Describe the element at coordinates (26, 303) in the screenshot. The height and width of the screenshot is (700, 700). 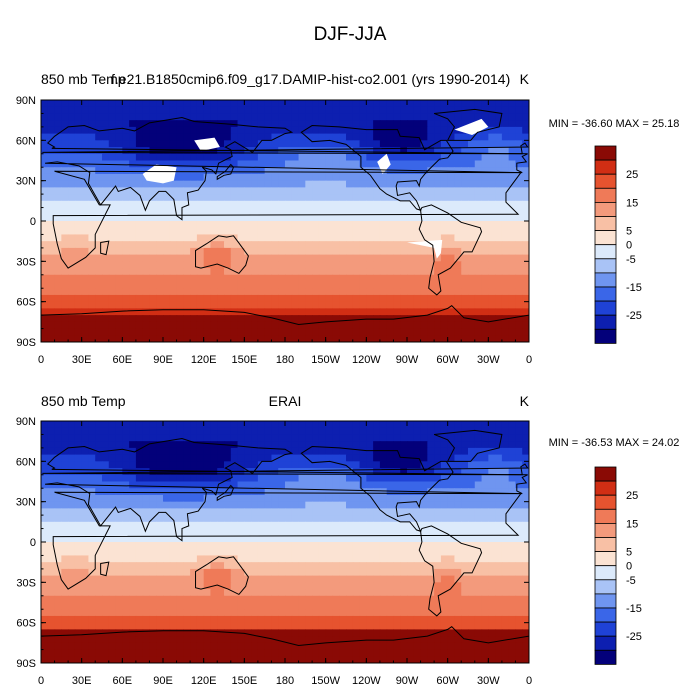
I see `y-tick-label: 60S` at that location.